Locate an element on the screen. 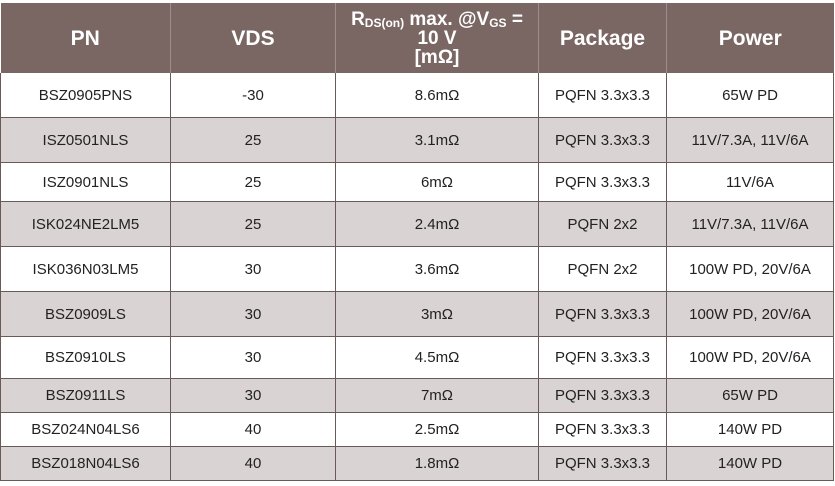 This screenshot has width=835, height=486. header-power: Power is located at coordinates (750, 38).